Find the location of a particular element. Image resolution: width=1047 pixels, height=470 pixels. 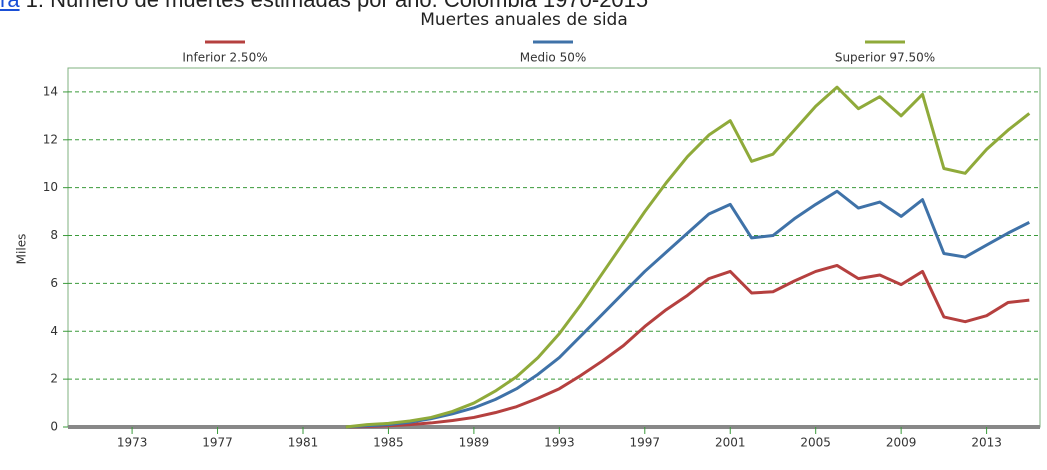

caption-link: ra is located at coordinates (10, 6).